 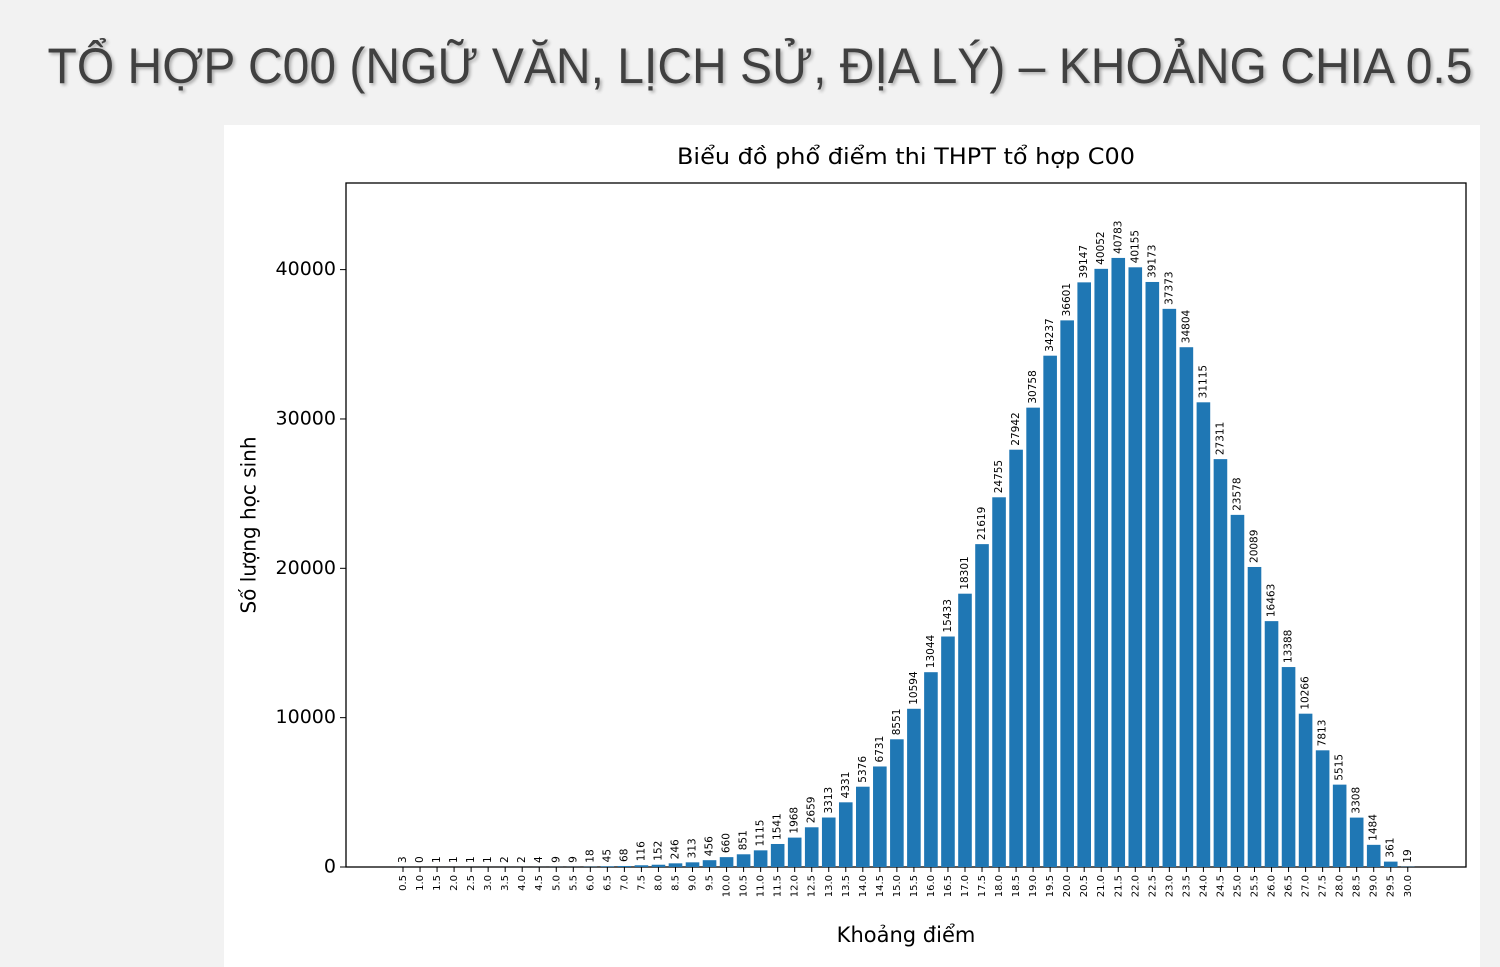 I want to click on value-label: 31115, so click(x=1203, y=381).